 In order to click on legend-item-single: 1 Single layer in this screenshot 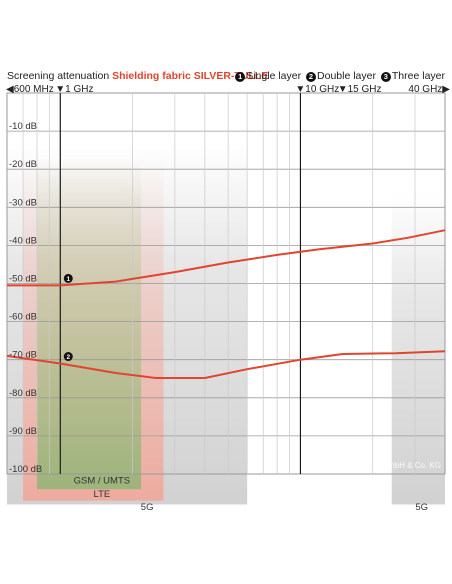, I will do `click(268, 76)`.